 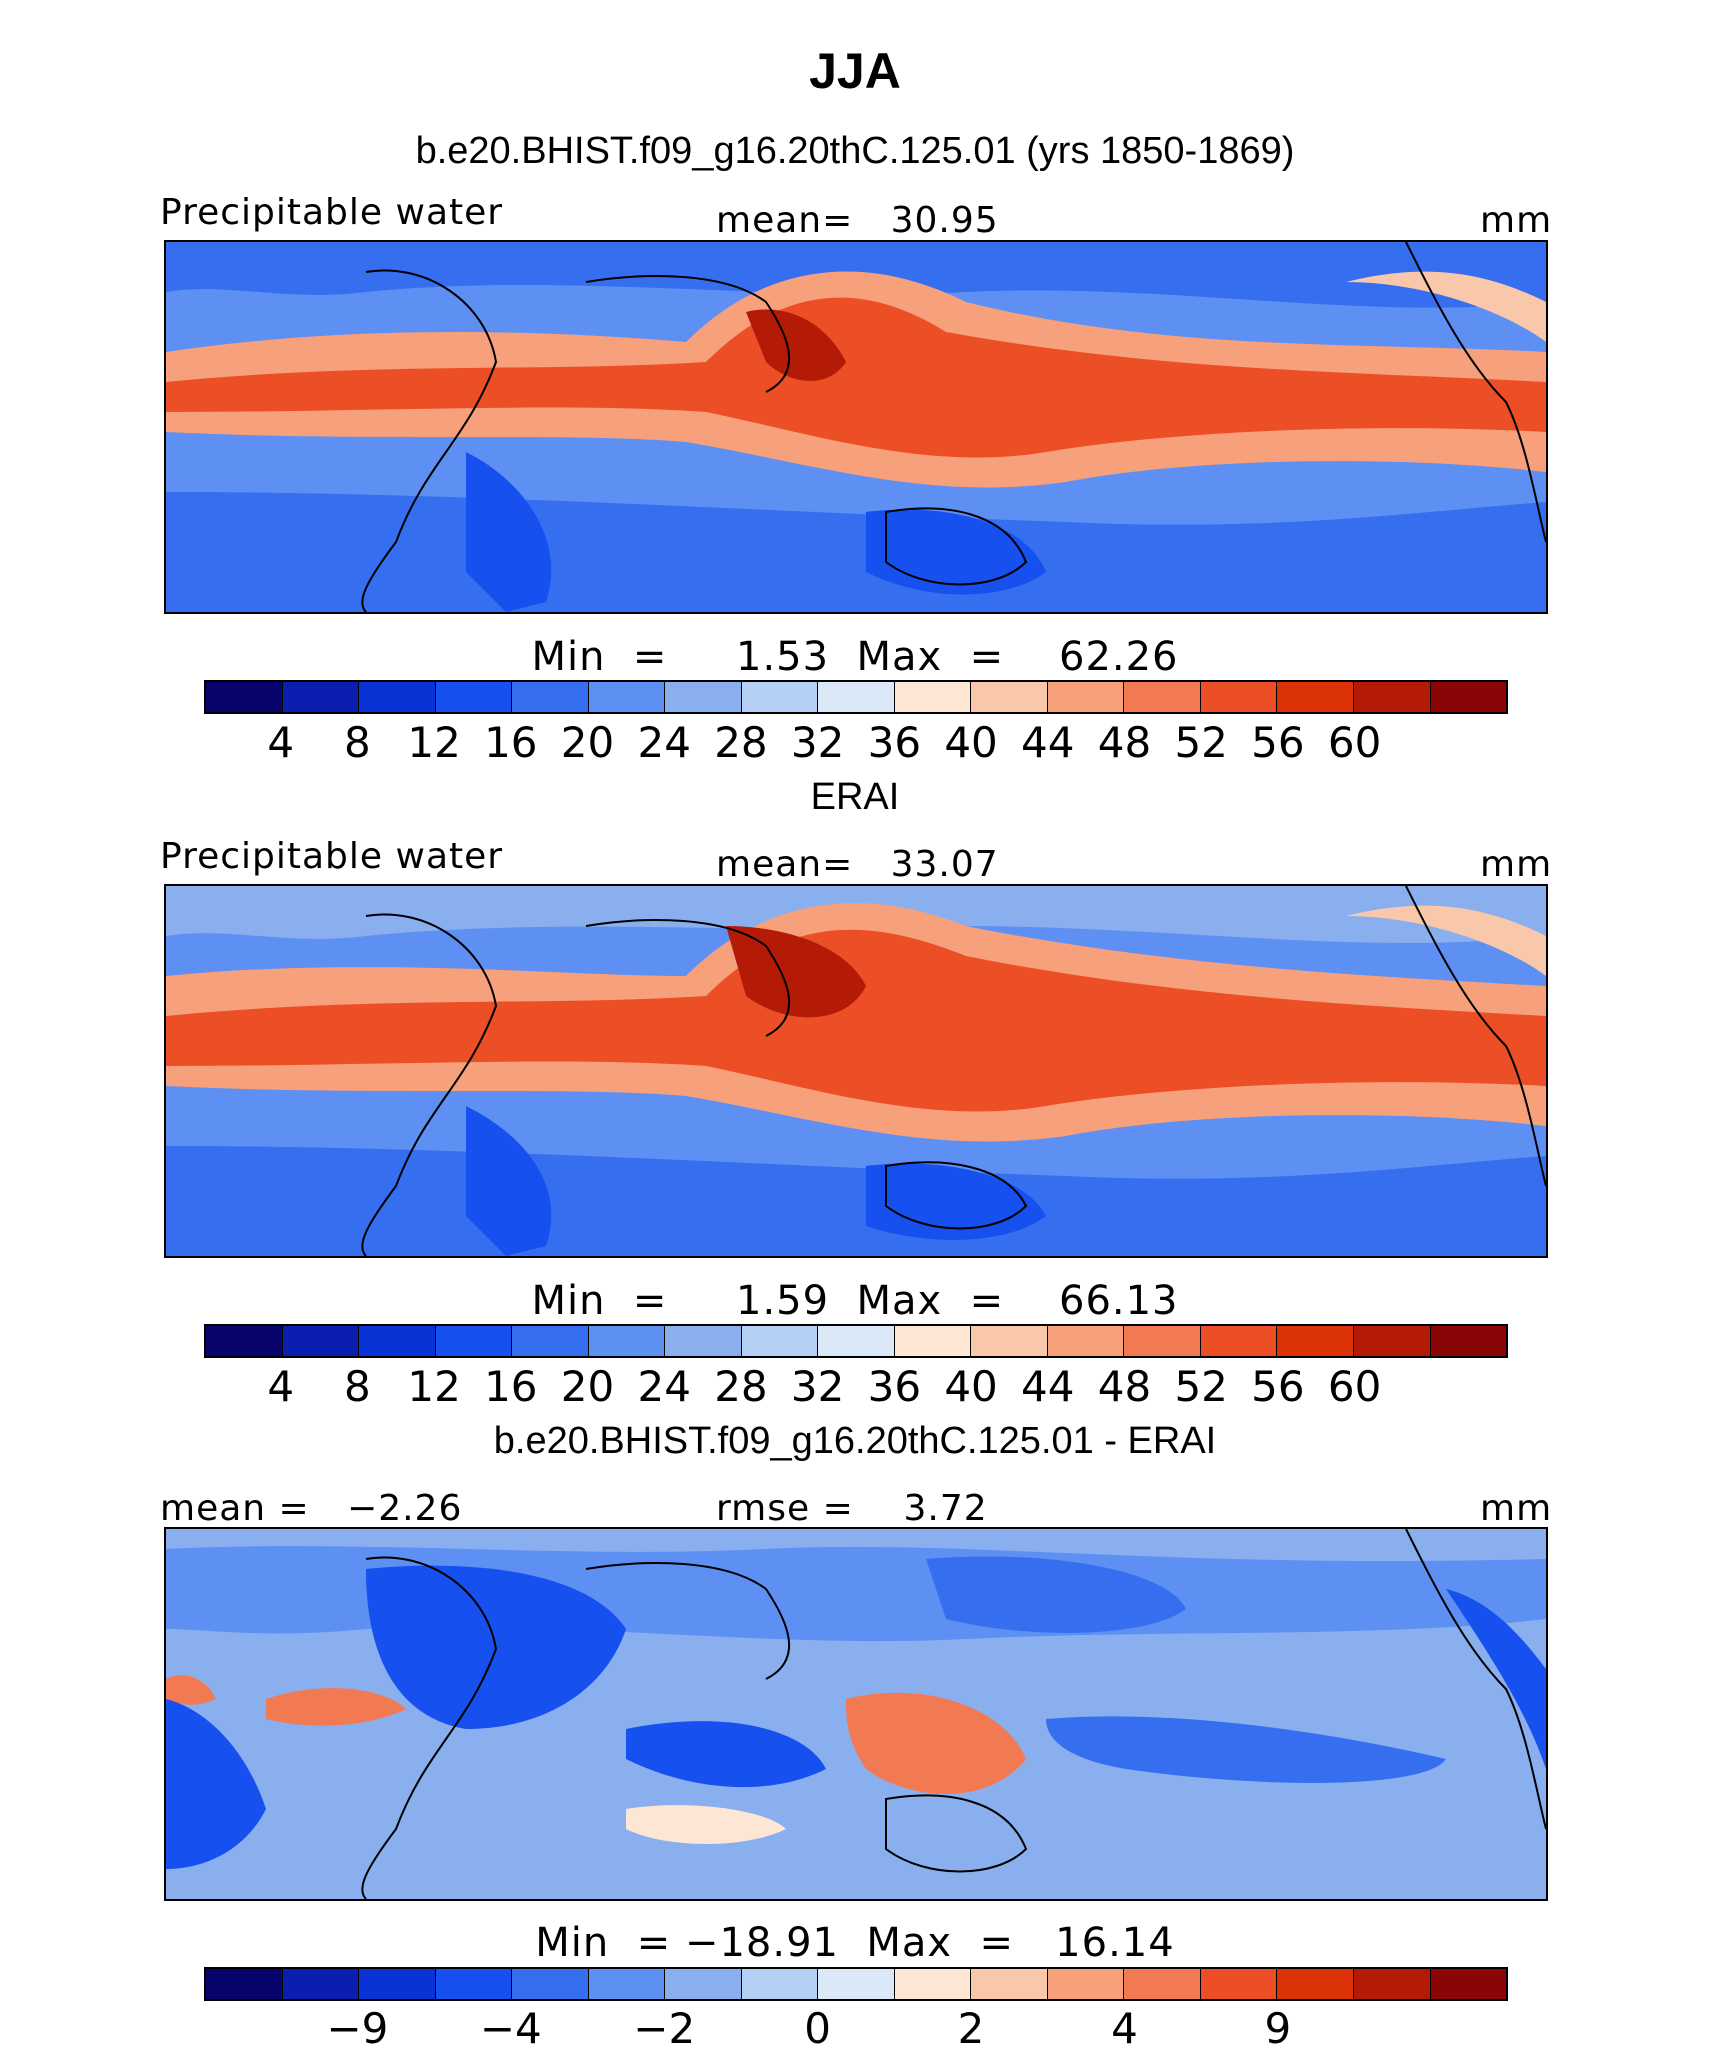 What do you see at coordinates (1278, 742) in the screenshot?
I see `colorbar-tick-label: 56` at bounding box center [1278, 742].